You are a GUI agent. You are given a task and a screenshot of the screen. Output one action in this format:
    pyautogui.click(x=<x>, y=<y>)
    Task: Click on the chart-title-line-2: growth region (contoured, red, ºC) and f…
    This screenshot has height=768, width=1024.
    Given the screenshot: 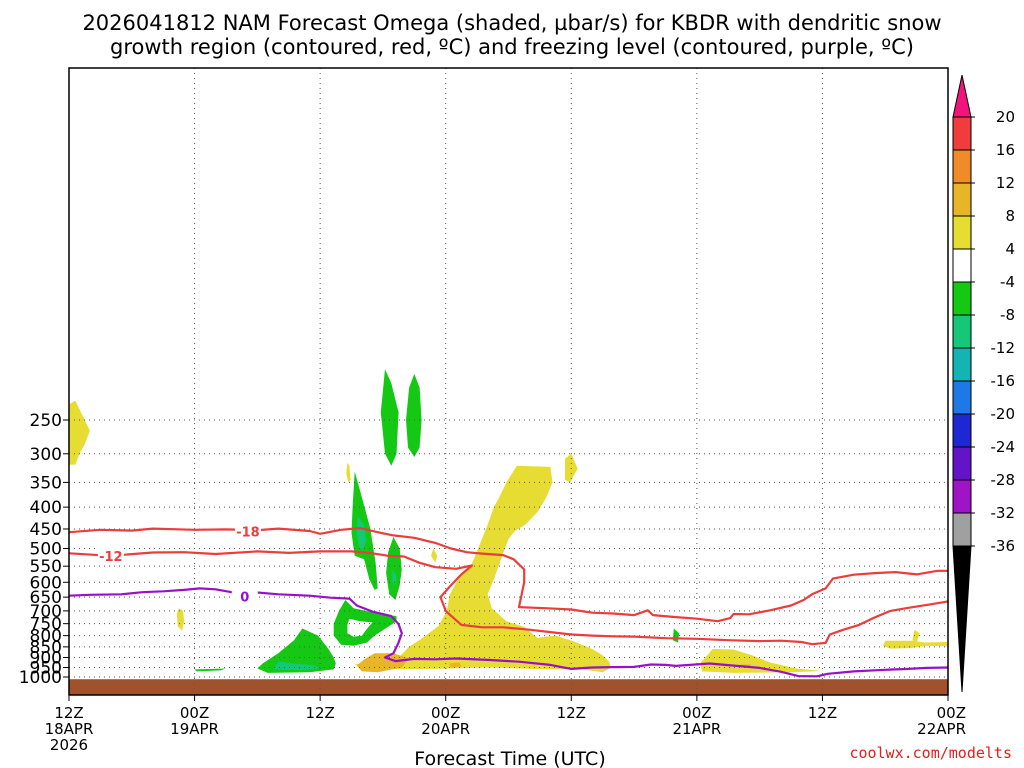 What is the action you would take?
    pyautogui.click(x=512, y=47)
    